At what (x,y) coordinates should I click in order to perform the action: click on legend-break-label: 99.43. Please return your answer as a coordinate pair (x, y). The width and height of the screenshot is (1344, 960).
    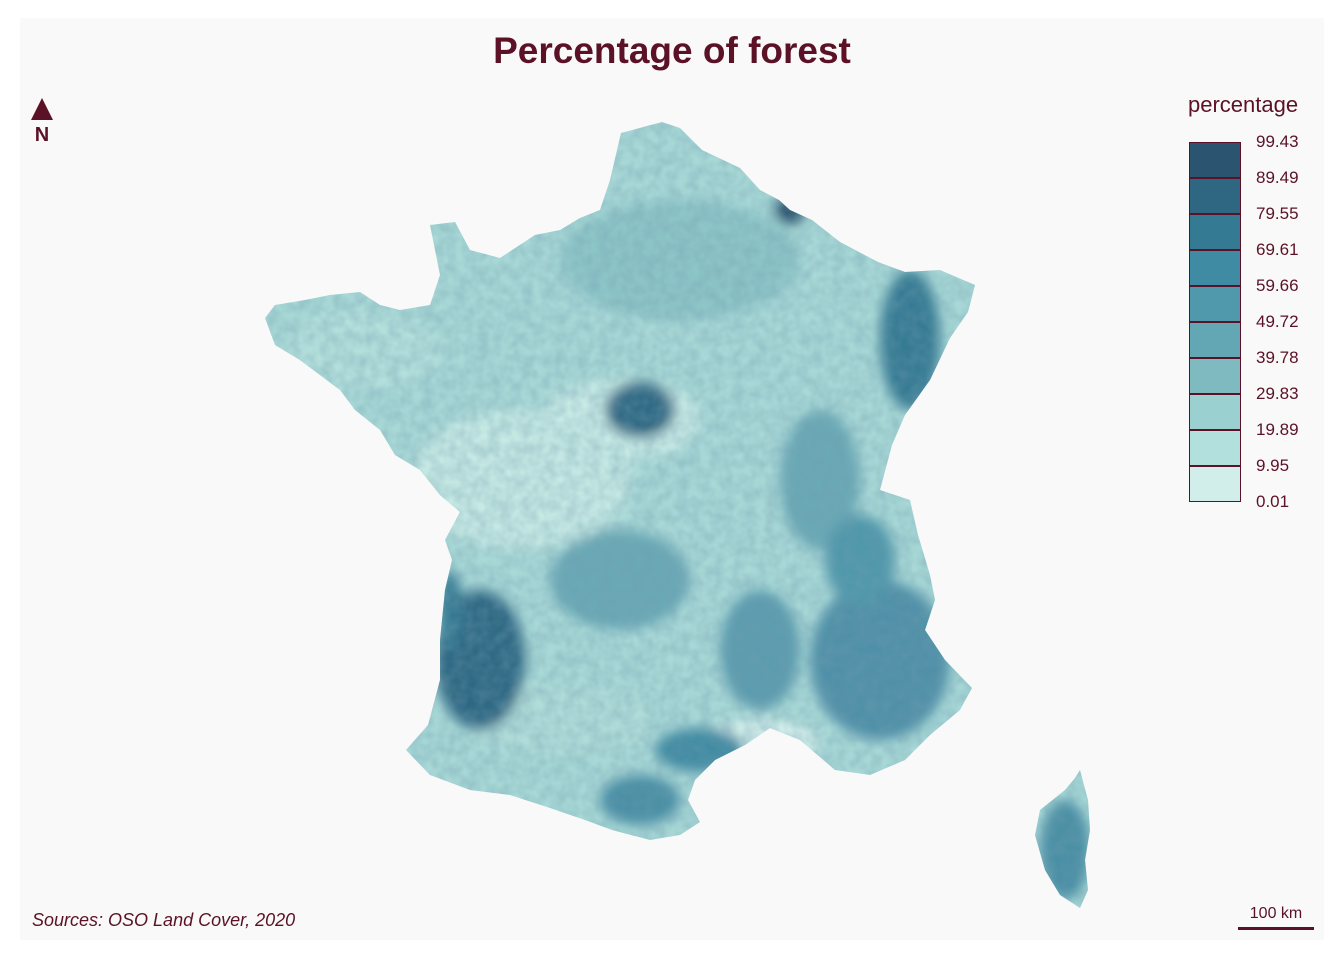
    Looking at the image, I should click on (1277, 141).